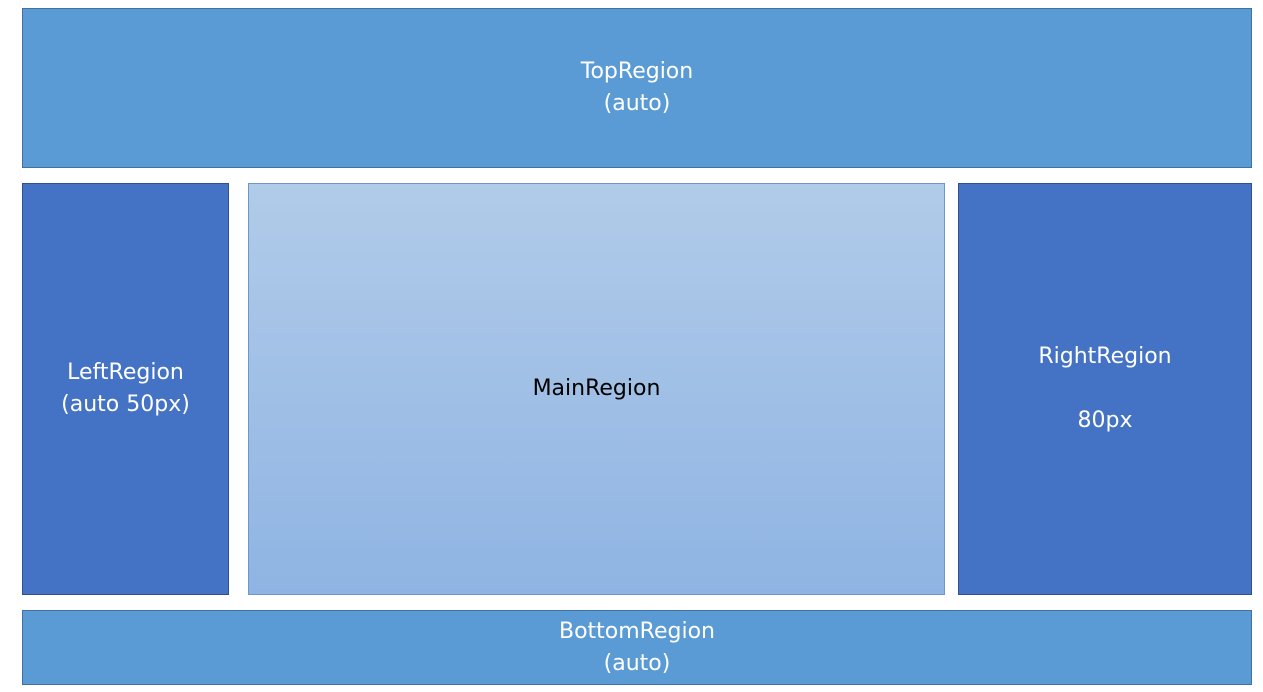  Describe the element at coordinates (1105, 389) in the screenshot. I see `right-region-box: RightRegion 80px` at that location.